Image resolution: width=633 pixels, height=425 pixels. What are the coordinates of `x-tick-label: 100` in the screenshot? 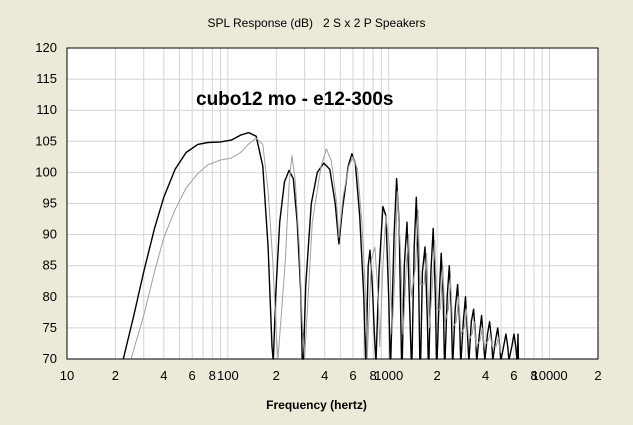 It's located at (228, 375).